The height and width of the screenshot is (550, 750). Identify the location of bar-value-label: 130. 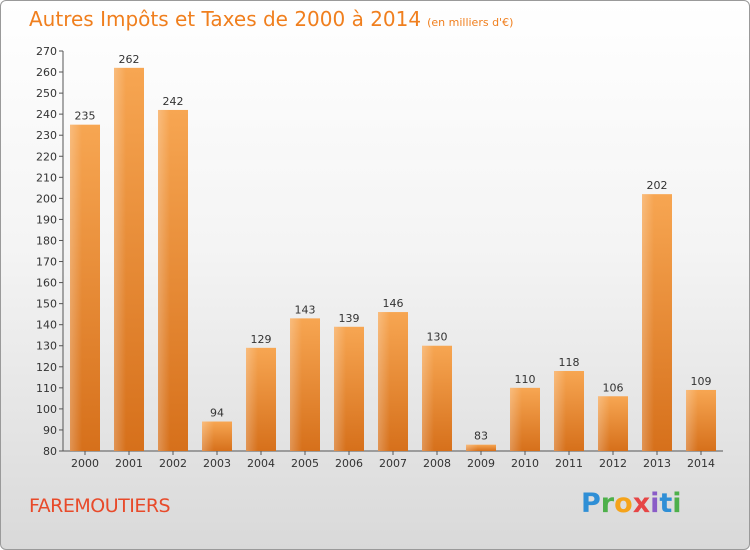
(437, 337).